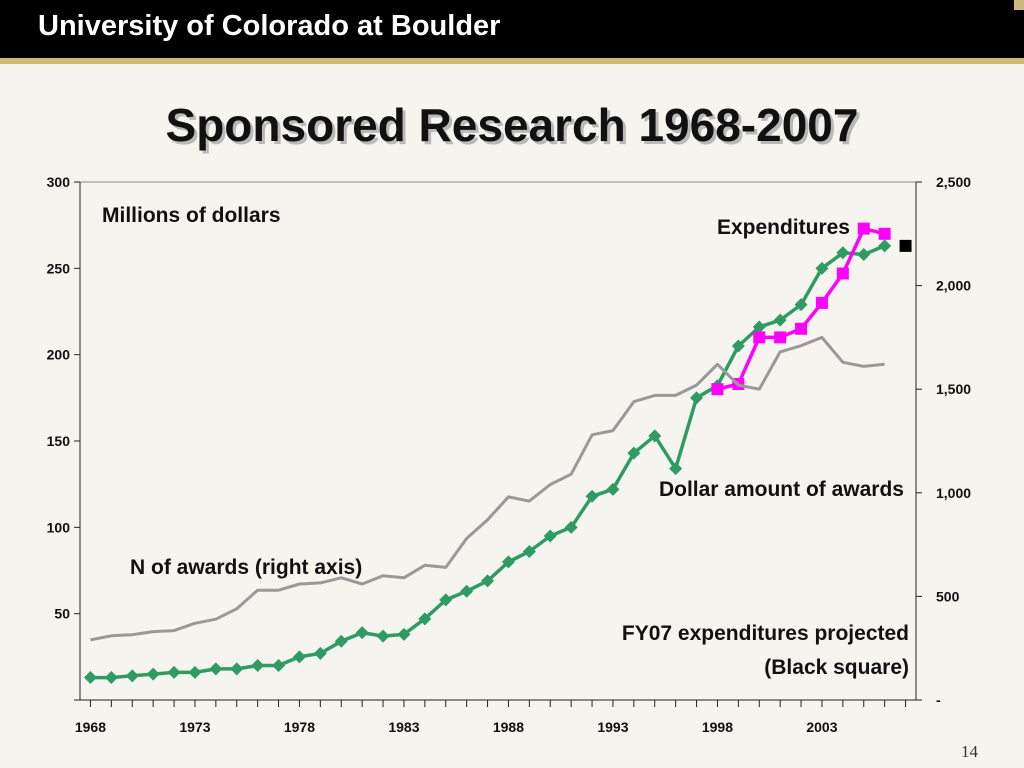  What do you see at coordinates (403, 727) in the screenshot?
I see `x-tick-label: 1983` at bounding box center [403, 727].